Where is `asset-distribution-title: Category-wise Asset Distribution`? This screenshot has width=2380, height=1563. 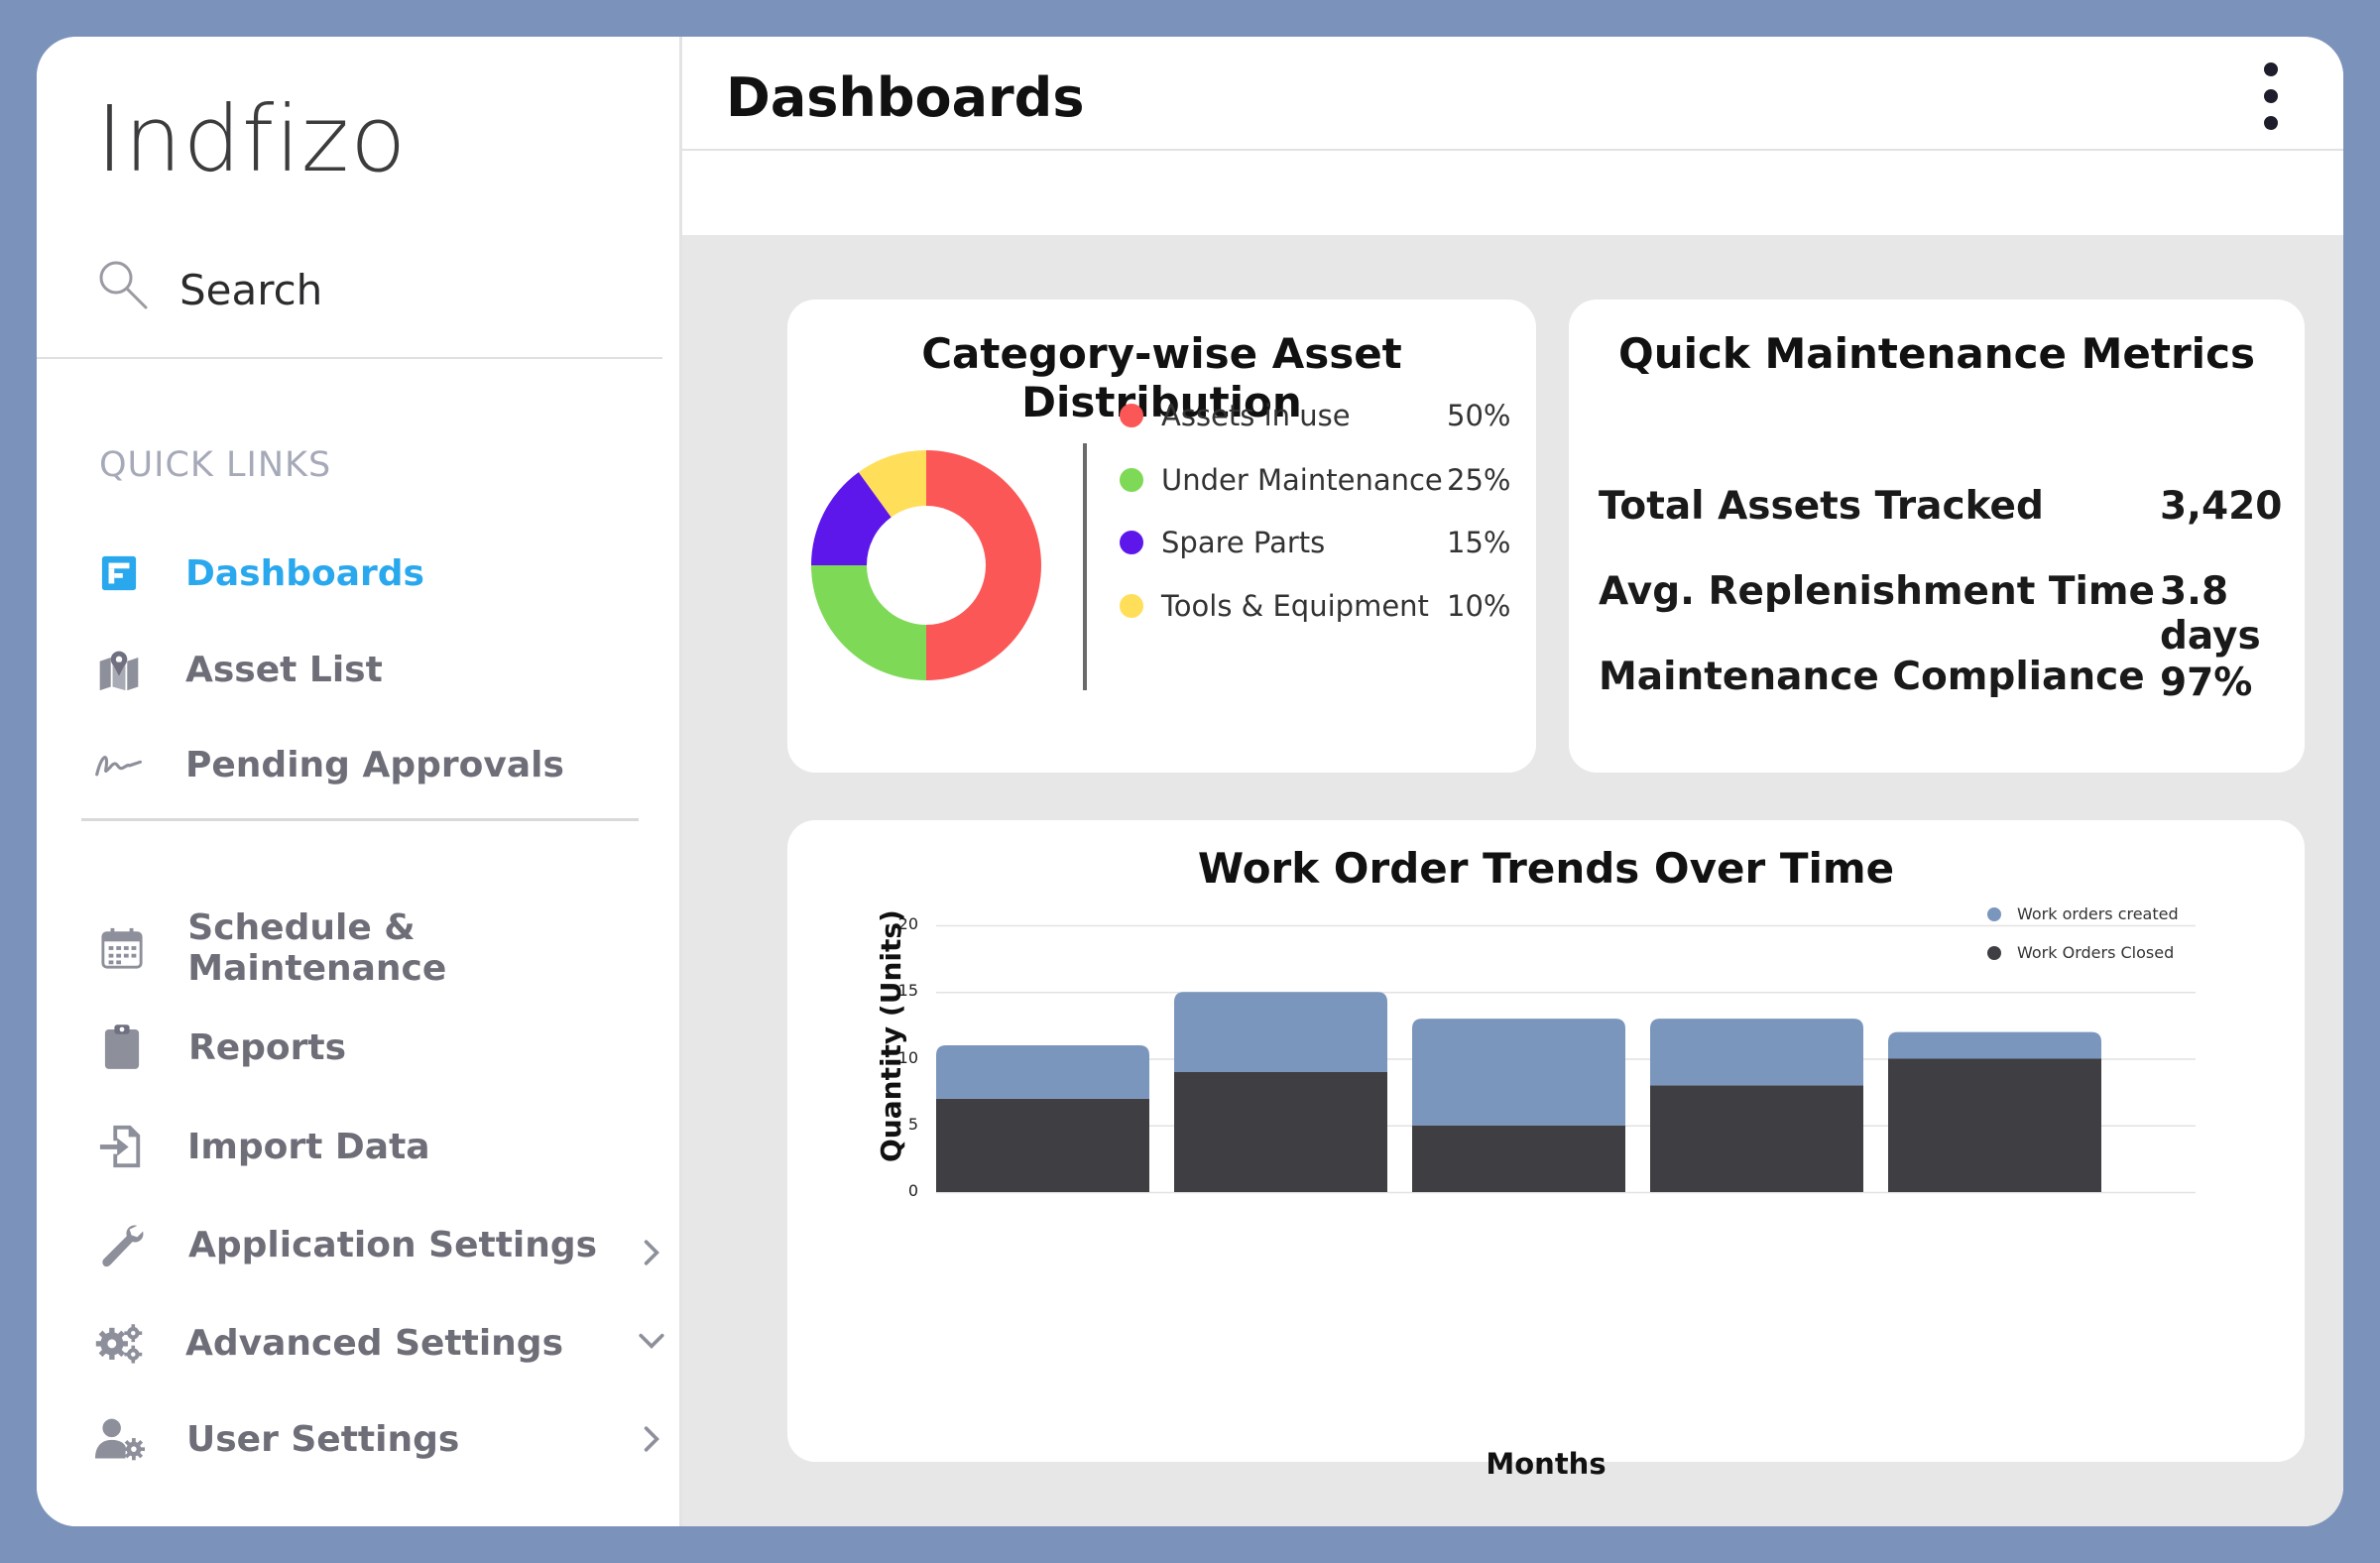
asset-distribution-title: Category-wise Asset Distribution is located at coordinates (1161, 377).